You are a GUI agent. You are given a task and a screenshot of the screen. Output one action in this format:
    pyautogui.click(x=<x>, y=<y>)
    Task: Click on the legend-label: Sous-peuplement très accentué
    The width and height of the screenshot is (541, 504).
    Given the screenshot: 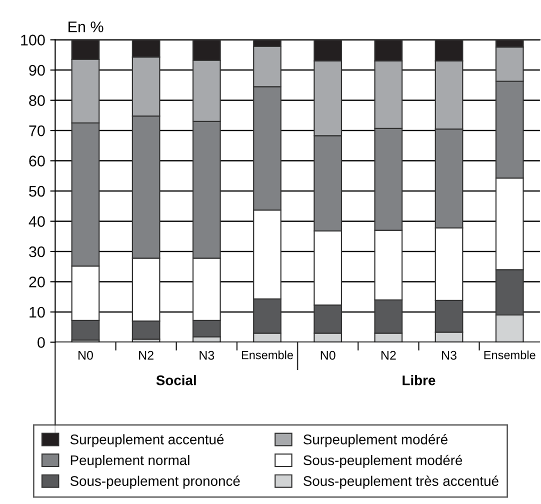 What is the action you would take?
    pyautogui.click(x=401, y=482)
    